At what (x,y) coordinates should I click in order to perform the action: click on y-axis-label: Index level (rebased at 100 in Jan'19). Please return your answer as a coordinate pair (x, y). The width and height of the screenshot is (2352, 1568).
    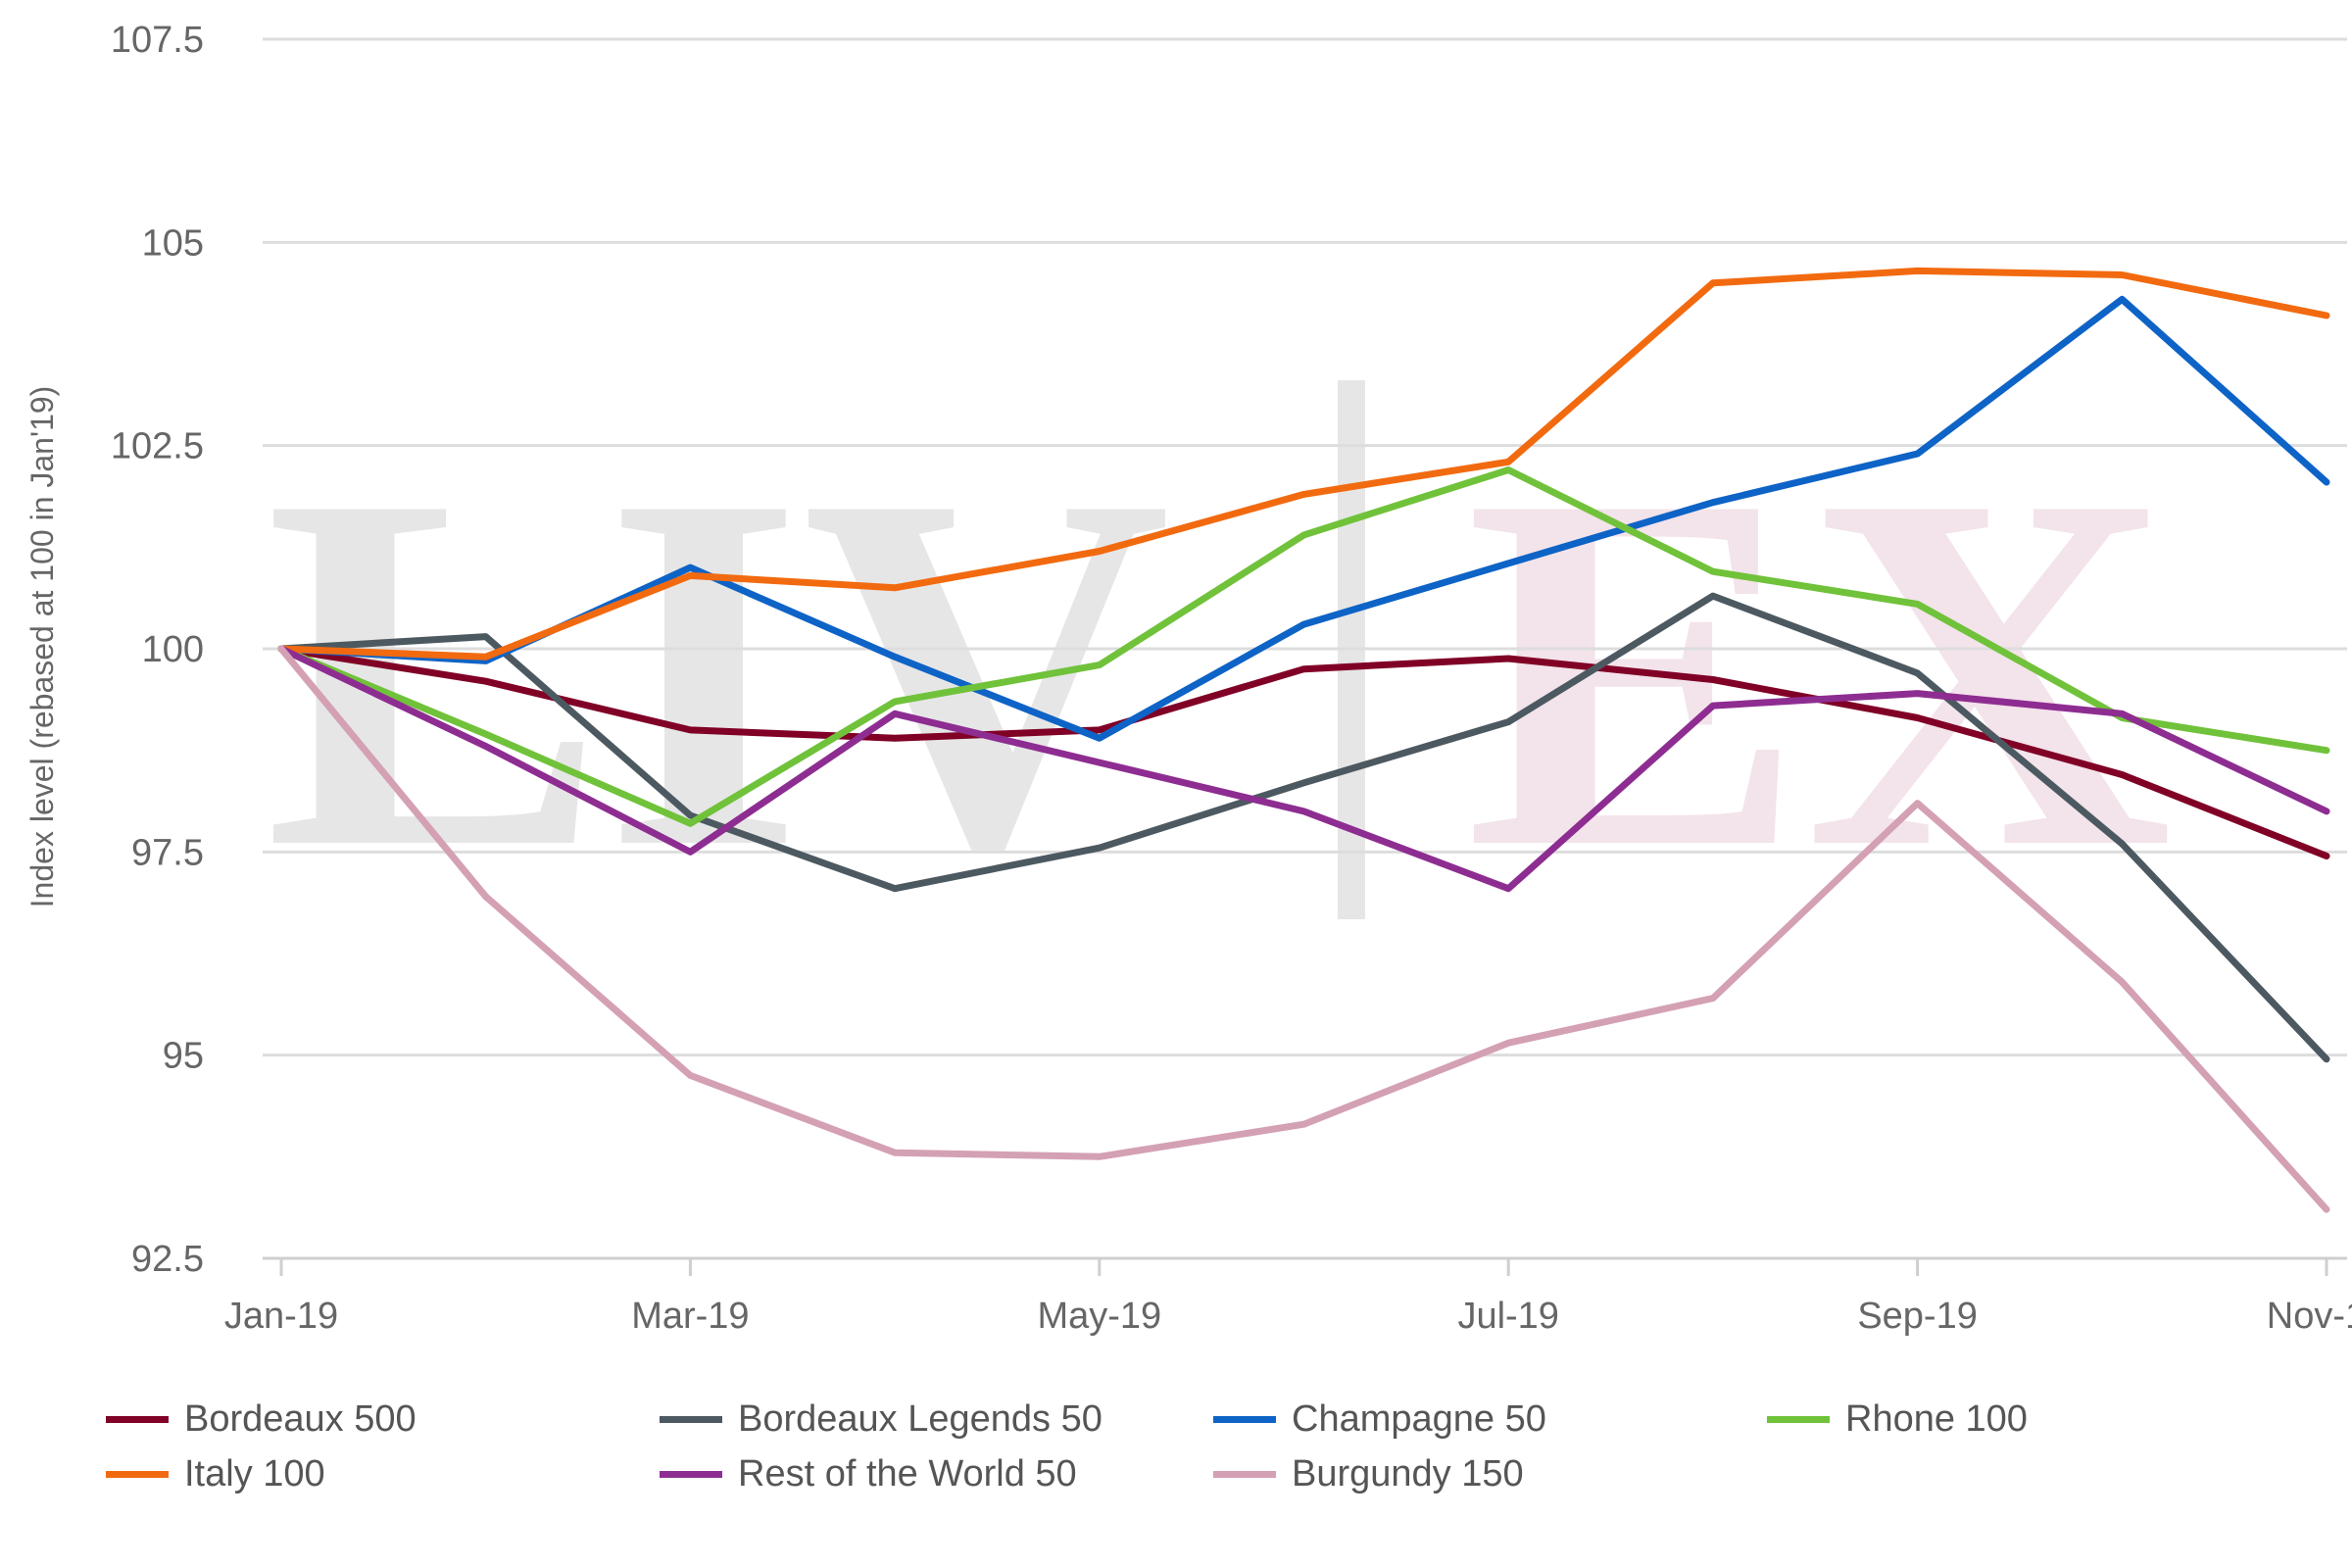
    Looking at the image, I should click on (42, 647).